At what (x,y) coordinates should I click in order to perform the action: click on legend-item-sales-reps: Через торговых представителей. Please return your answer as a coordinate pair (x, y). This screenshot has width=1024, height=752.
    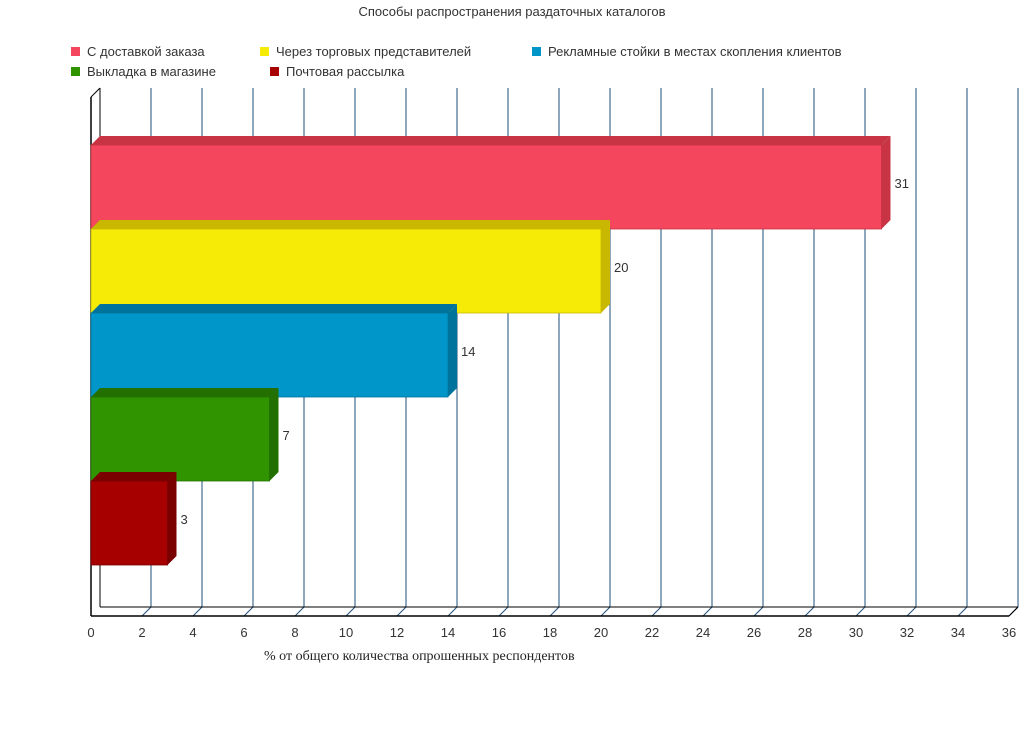
    Looking at the image, I should click on (365, 51).